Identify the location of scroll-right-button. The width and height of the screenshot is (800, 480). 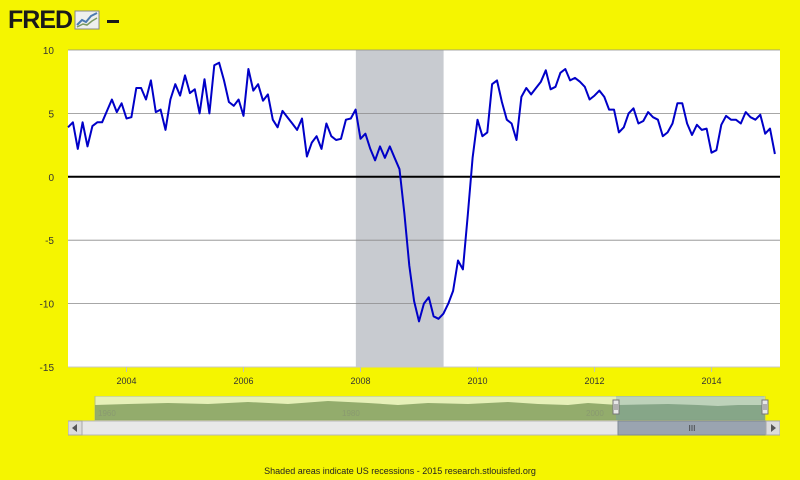
(773, 428).